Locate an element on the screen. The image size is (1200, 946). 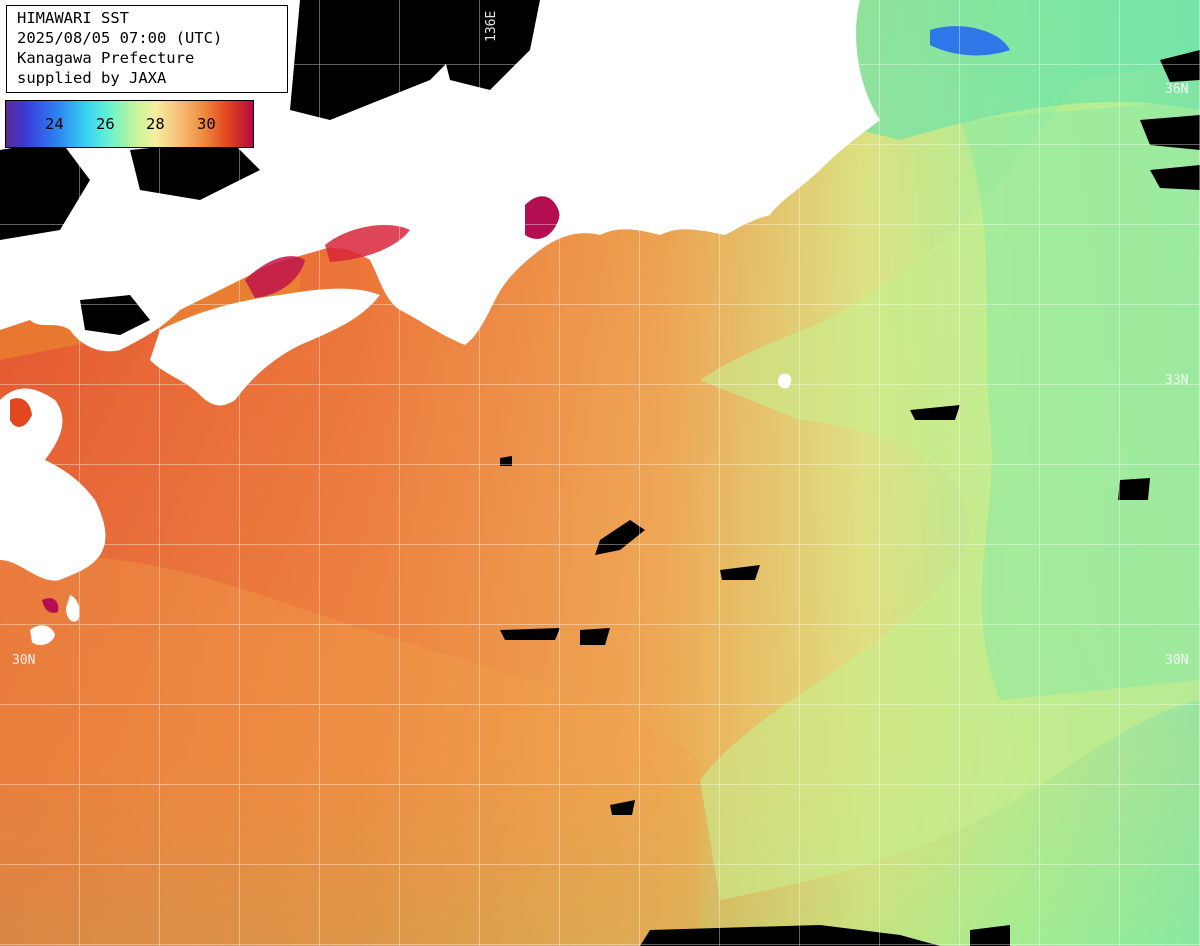
colorbar-label: 30 is located at coordinates (206, 124).